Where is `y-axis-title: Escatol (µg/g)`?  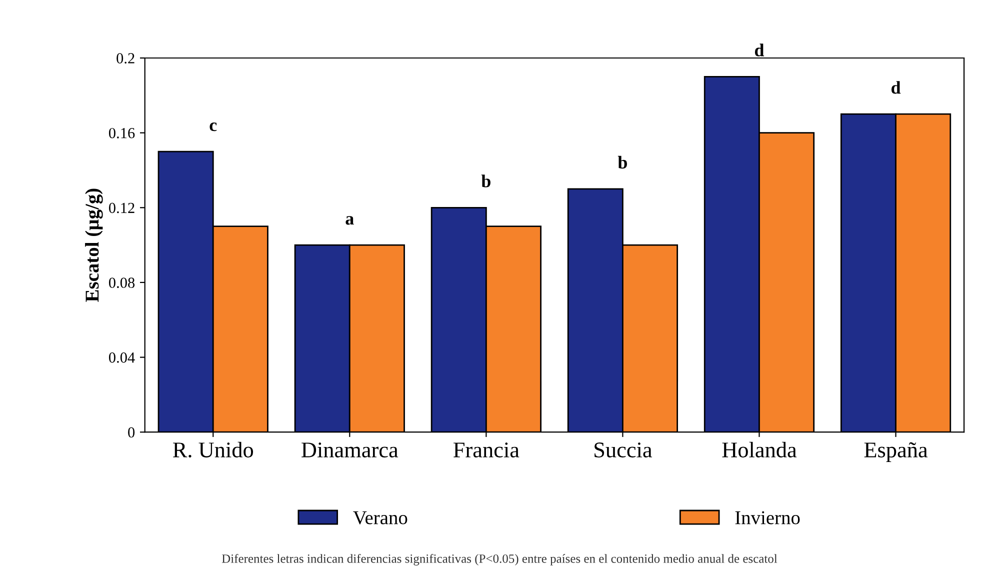
y-axis-title: Escatol (µg/g) is located at coordinates (94, 245).